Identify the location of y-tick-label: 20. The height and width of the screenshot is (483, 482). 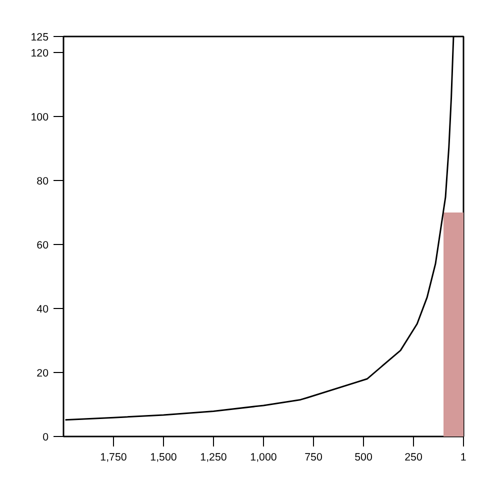
(42, 374).